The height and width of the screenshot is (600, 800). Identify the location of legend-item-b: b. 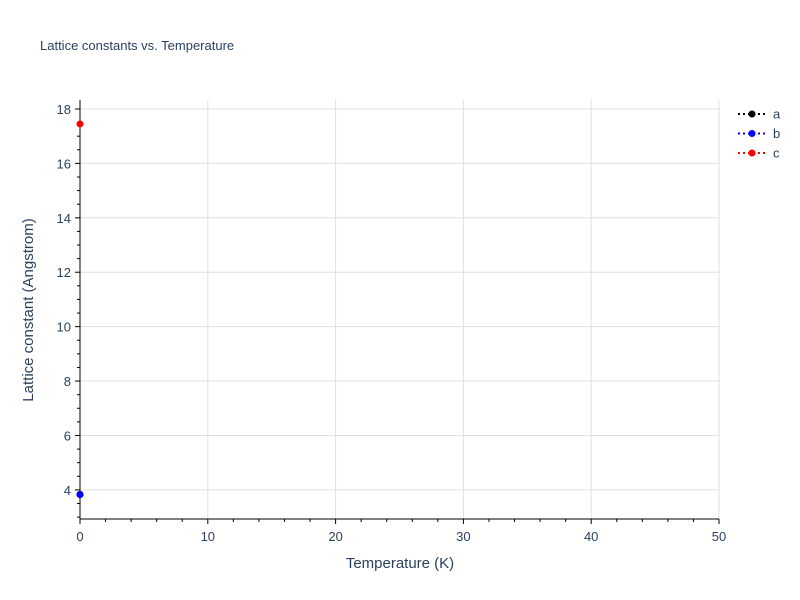
(759, 133).